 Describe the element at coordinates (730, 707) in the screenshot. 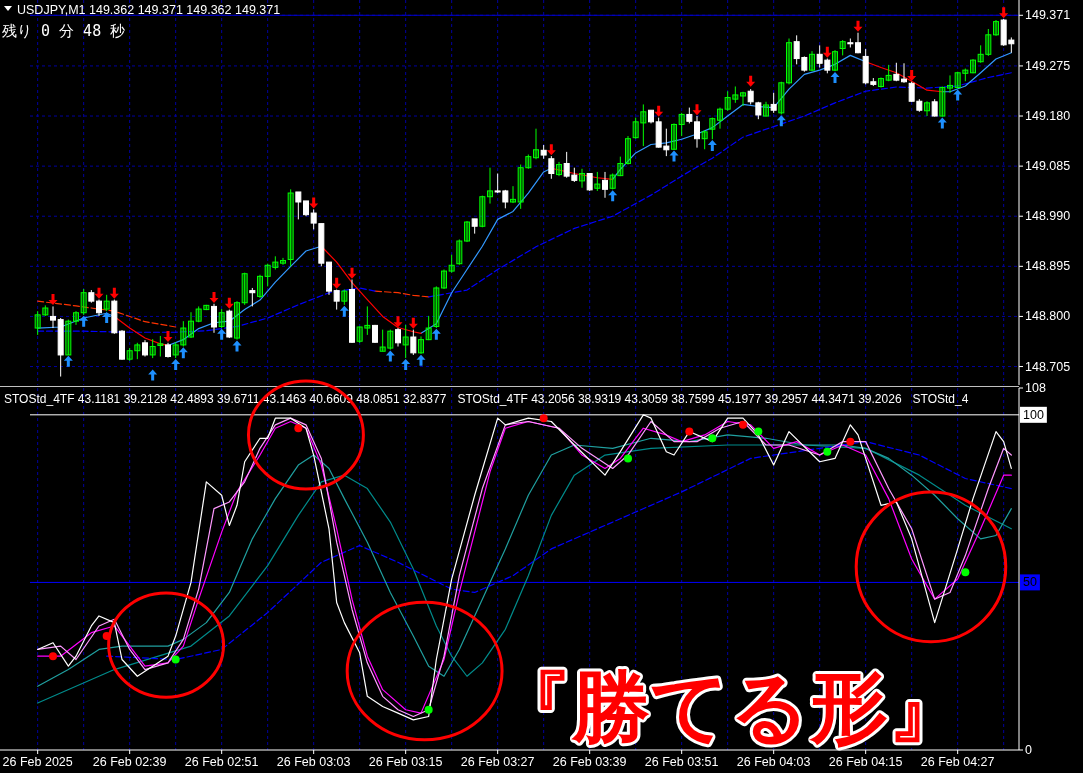

I see `annotation: 『勝てる形』` at that location.